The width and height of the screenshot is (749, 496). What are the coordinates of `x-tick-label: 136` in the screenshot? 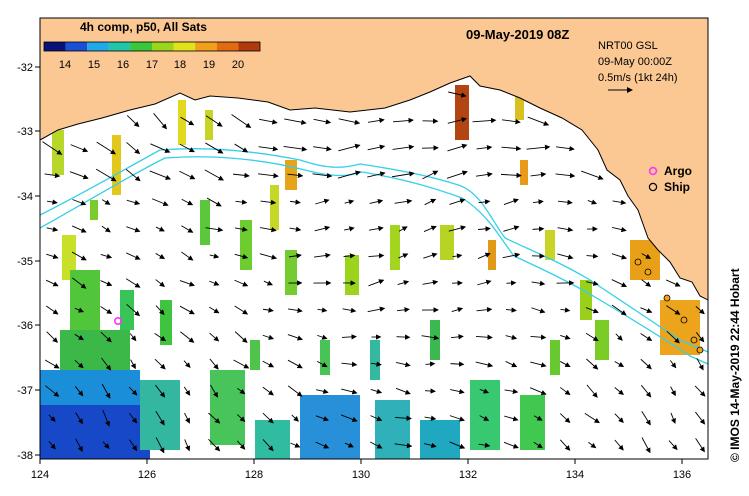 It's located at (682, 475).